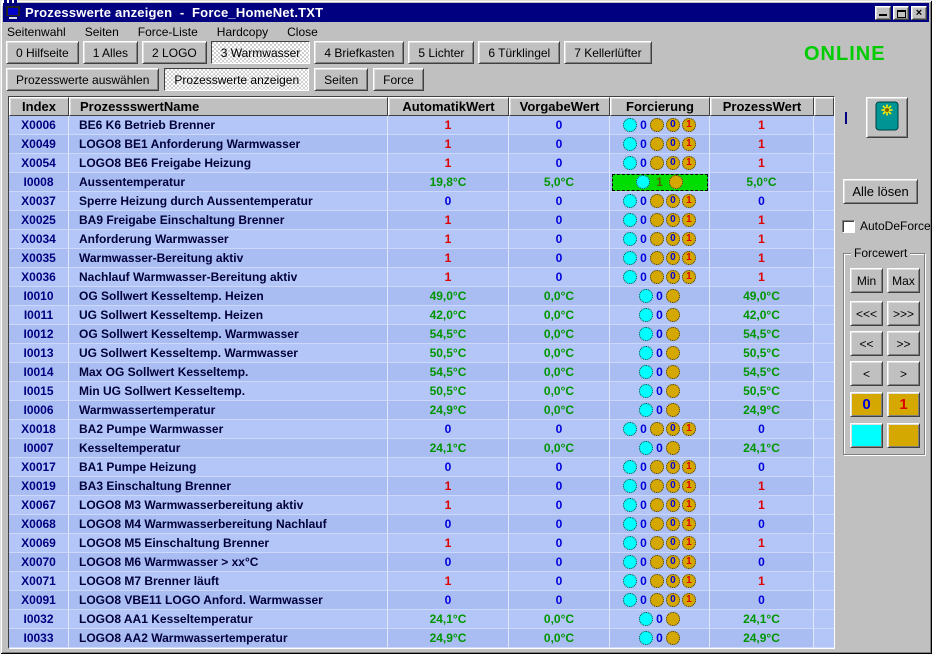  What do you see at coordinates (421, 258) in the screenshot?
I see `table-row: X0035 Warmwasser-Bereitung aktiv 1 0 0 0 1 1` at bounding box center [421, 258].